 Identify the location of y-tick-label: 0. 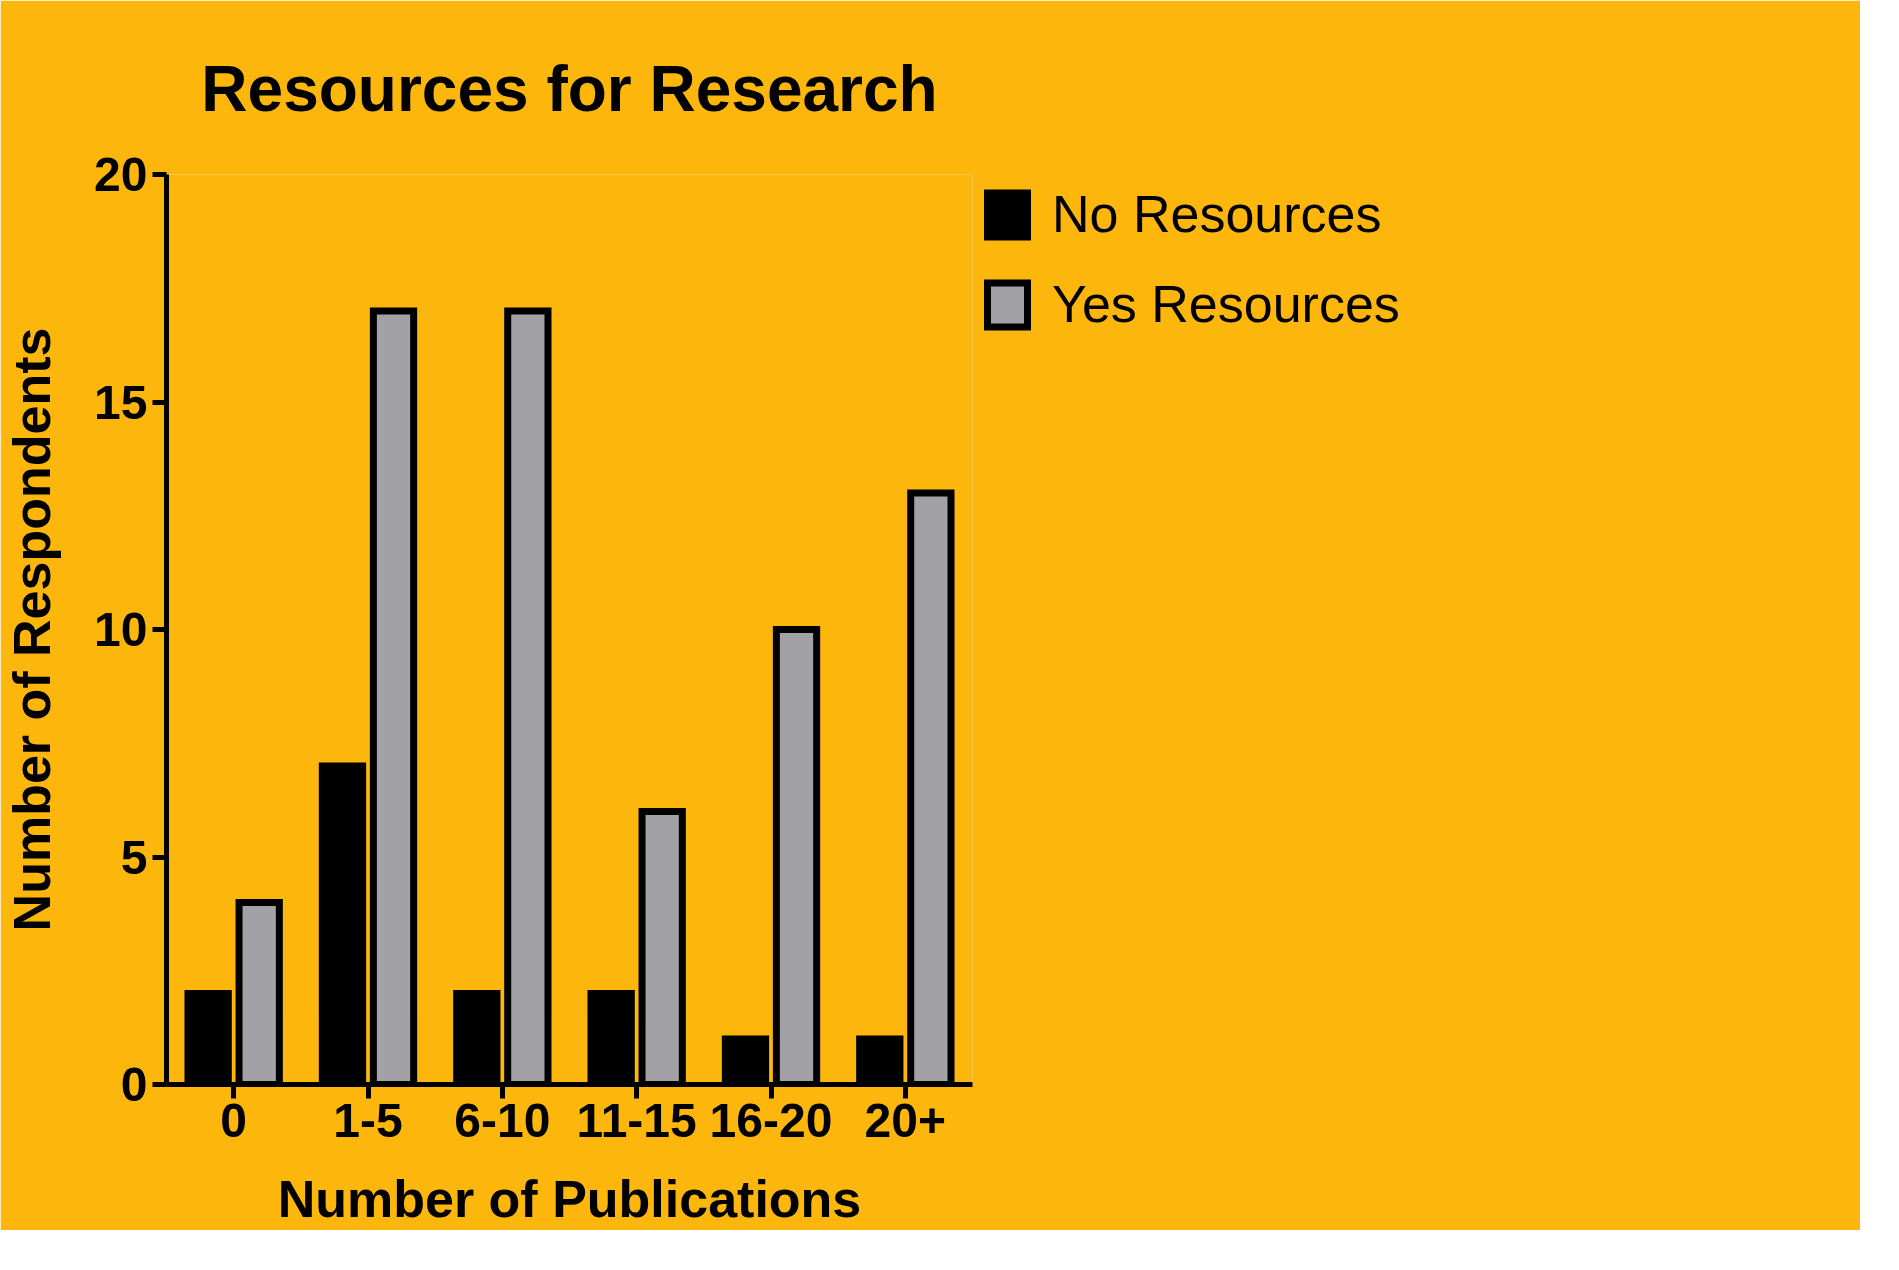
(134, 1084).